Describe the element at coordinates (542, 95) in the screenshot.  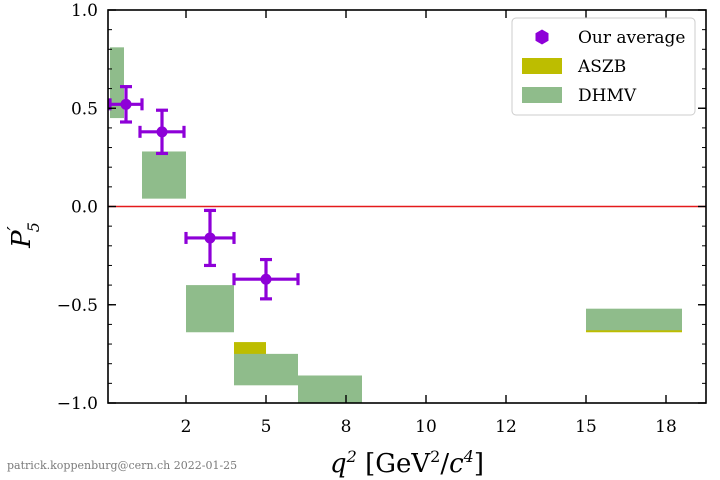
I see `legend-swatch-dhmv` at that location.